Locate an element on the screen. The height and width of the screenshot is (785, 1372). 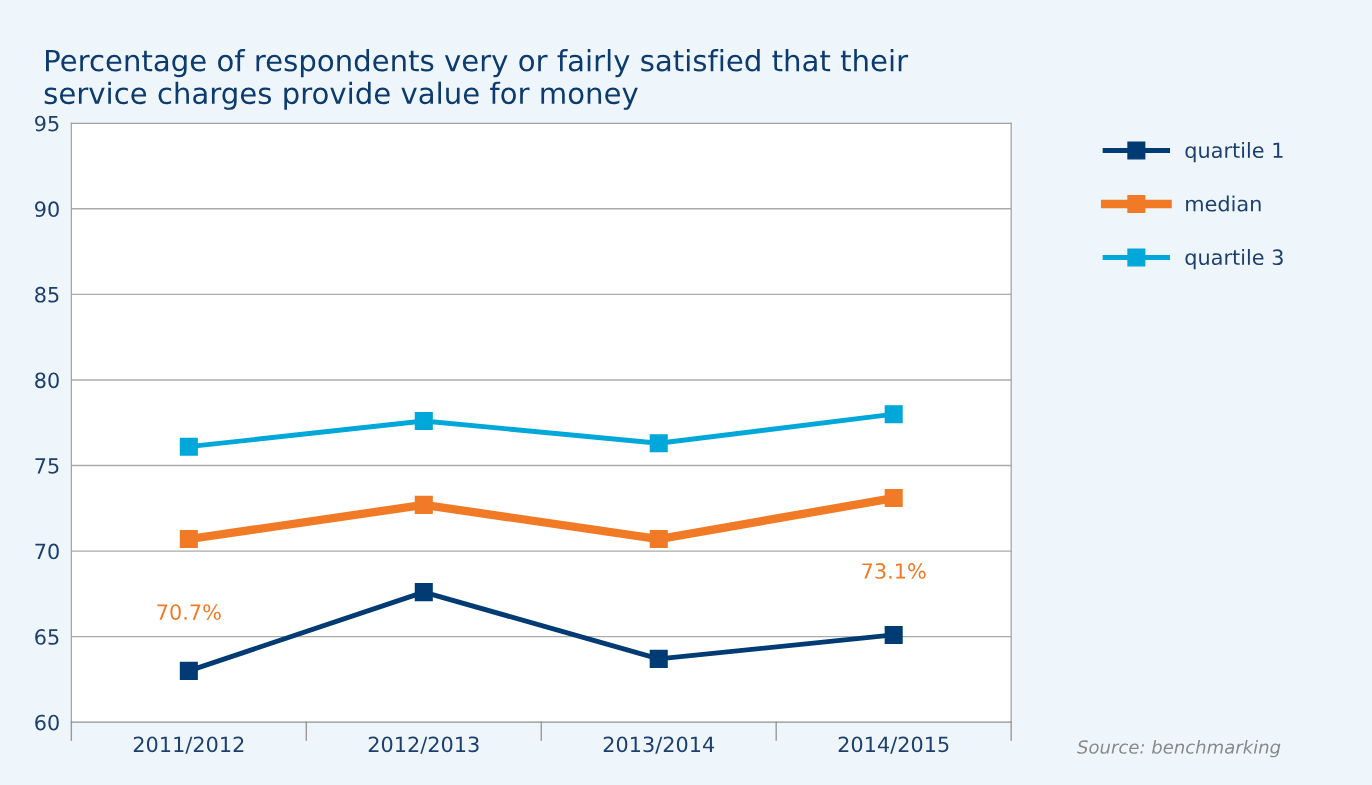
y-tick-label: 80 is located at coordinates (47, 380).